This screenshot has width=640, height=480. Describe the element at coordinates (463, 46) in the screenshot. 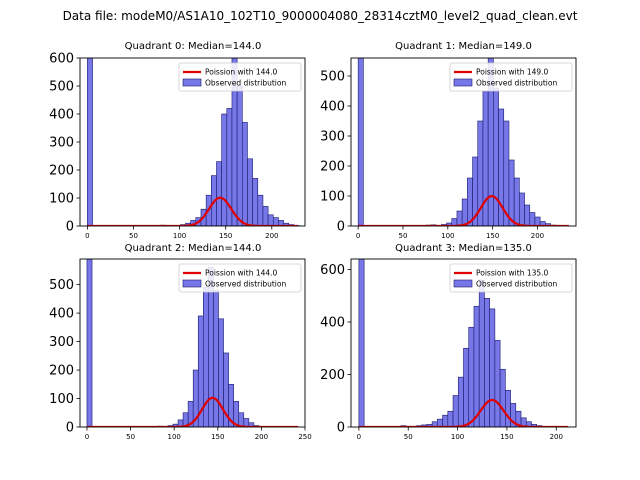

I see `panel-title: Quadrant 1: Median=149.0` at that location.